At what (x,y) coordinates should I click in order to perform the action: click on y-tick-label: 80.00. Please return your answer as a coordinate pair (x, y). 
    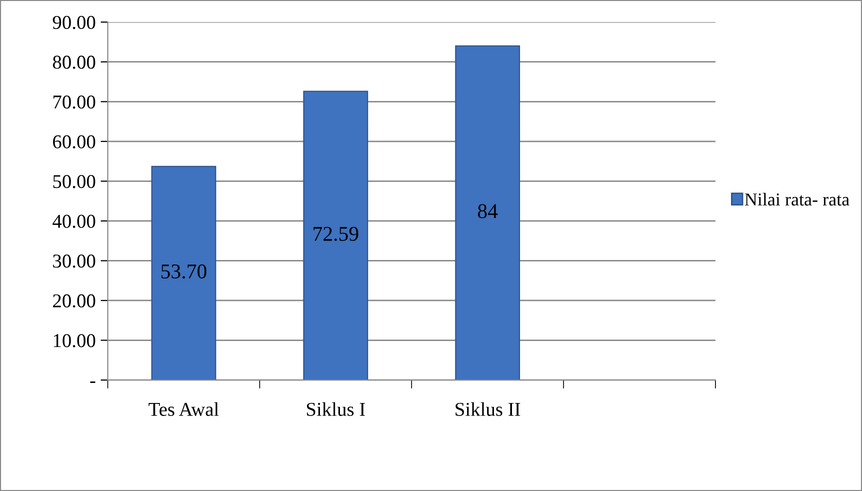
    Looking at the image, I should click on (74, 62).